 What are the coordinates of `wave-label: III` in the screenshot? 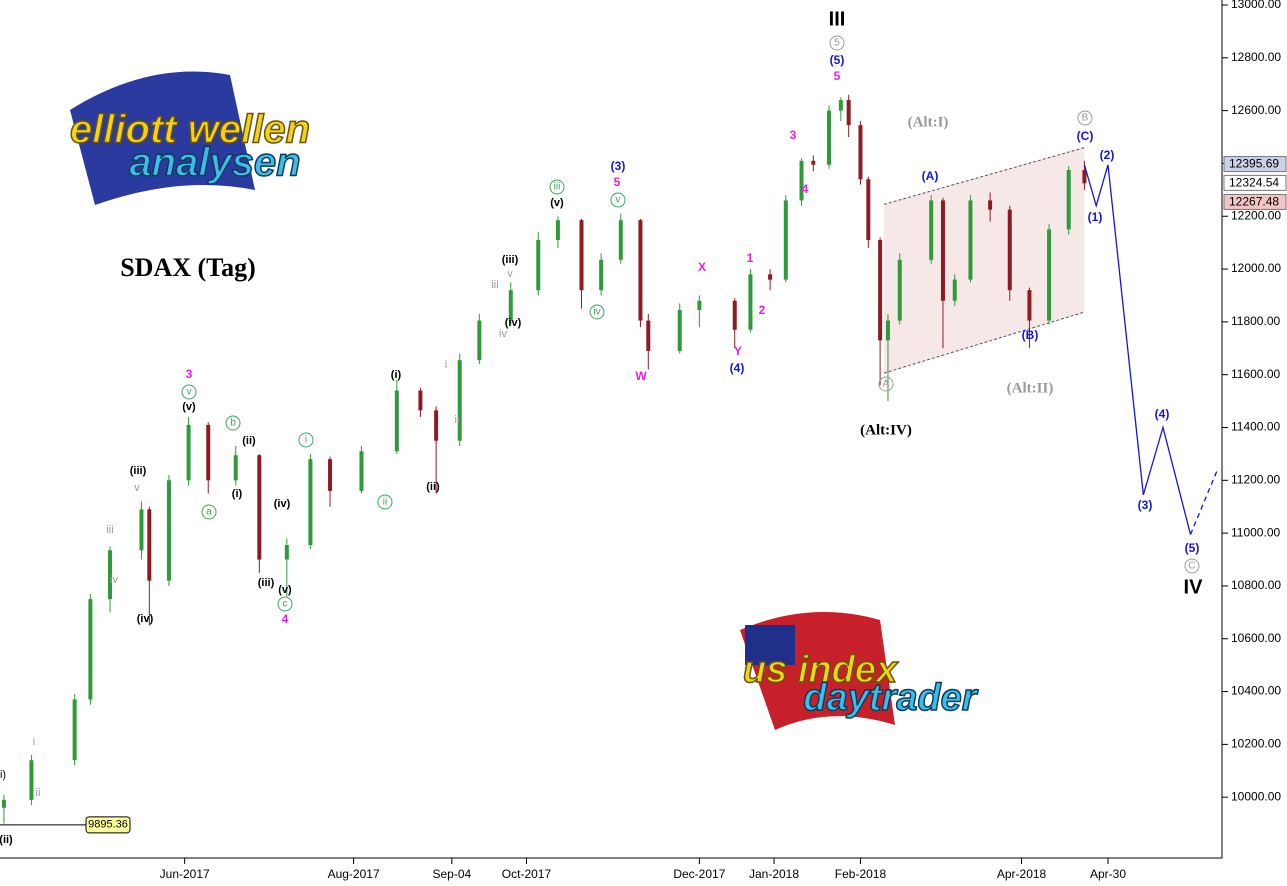 It's located at (837, 19).